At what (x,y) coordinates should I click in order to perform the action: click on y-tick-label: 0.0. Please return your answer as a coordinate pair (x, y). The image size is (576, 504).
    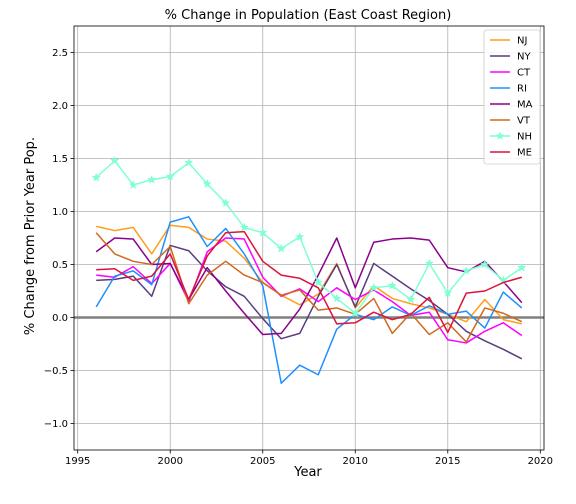
    Looking at the image, I should click on (60, 318).